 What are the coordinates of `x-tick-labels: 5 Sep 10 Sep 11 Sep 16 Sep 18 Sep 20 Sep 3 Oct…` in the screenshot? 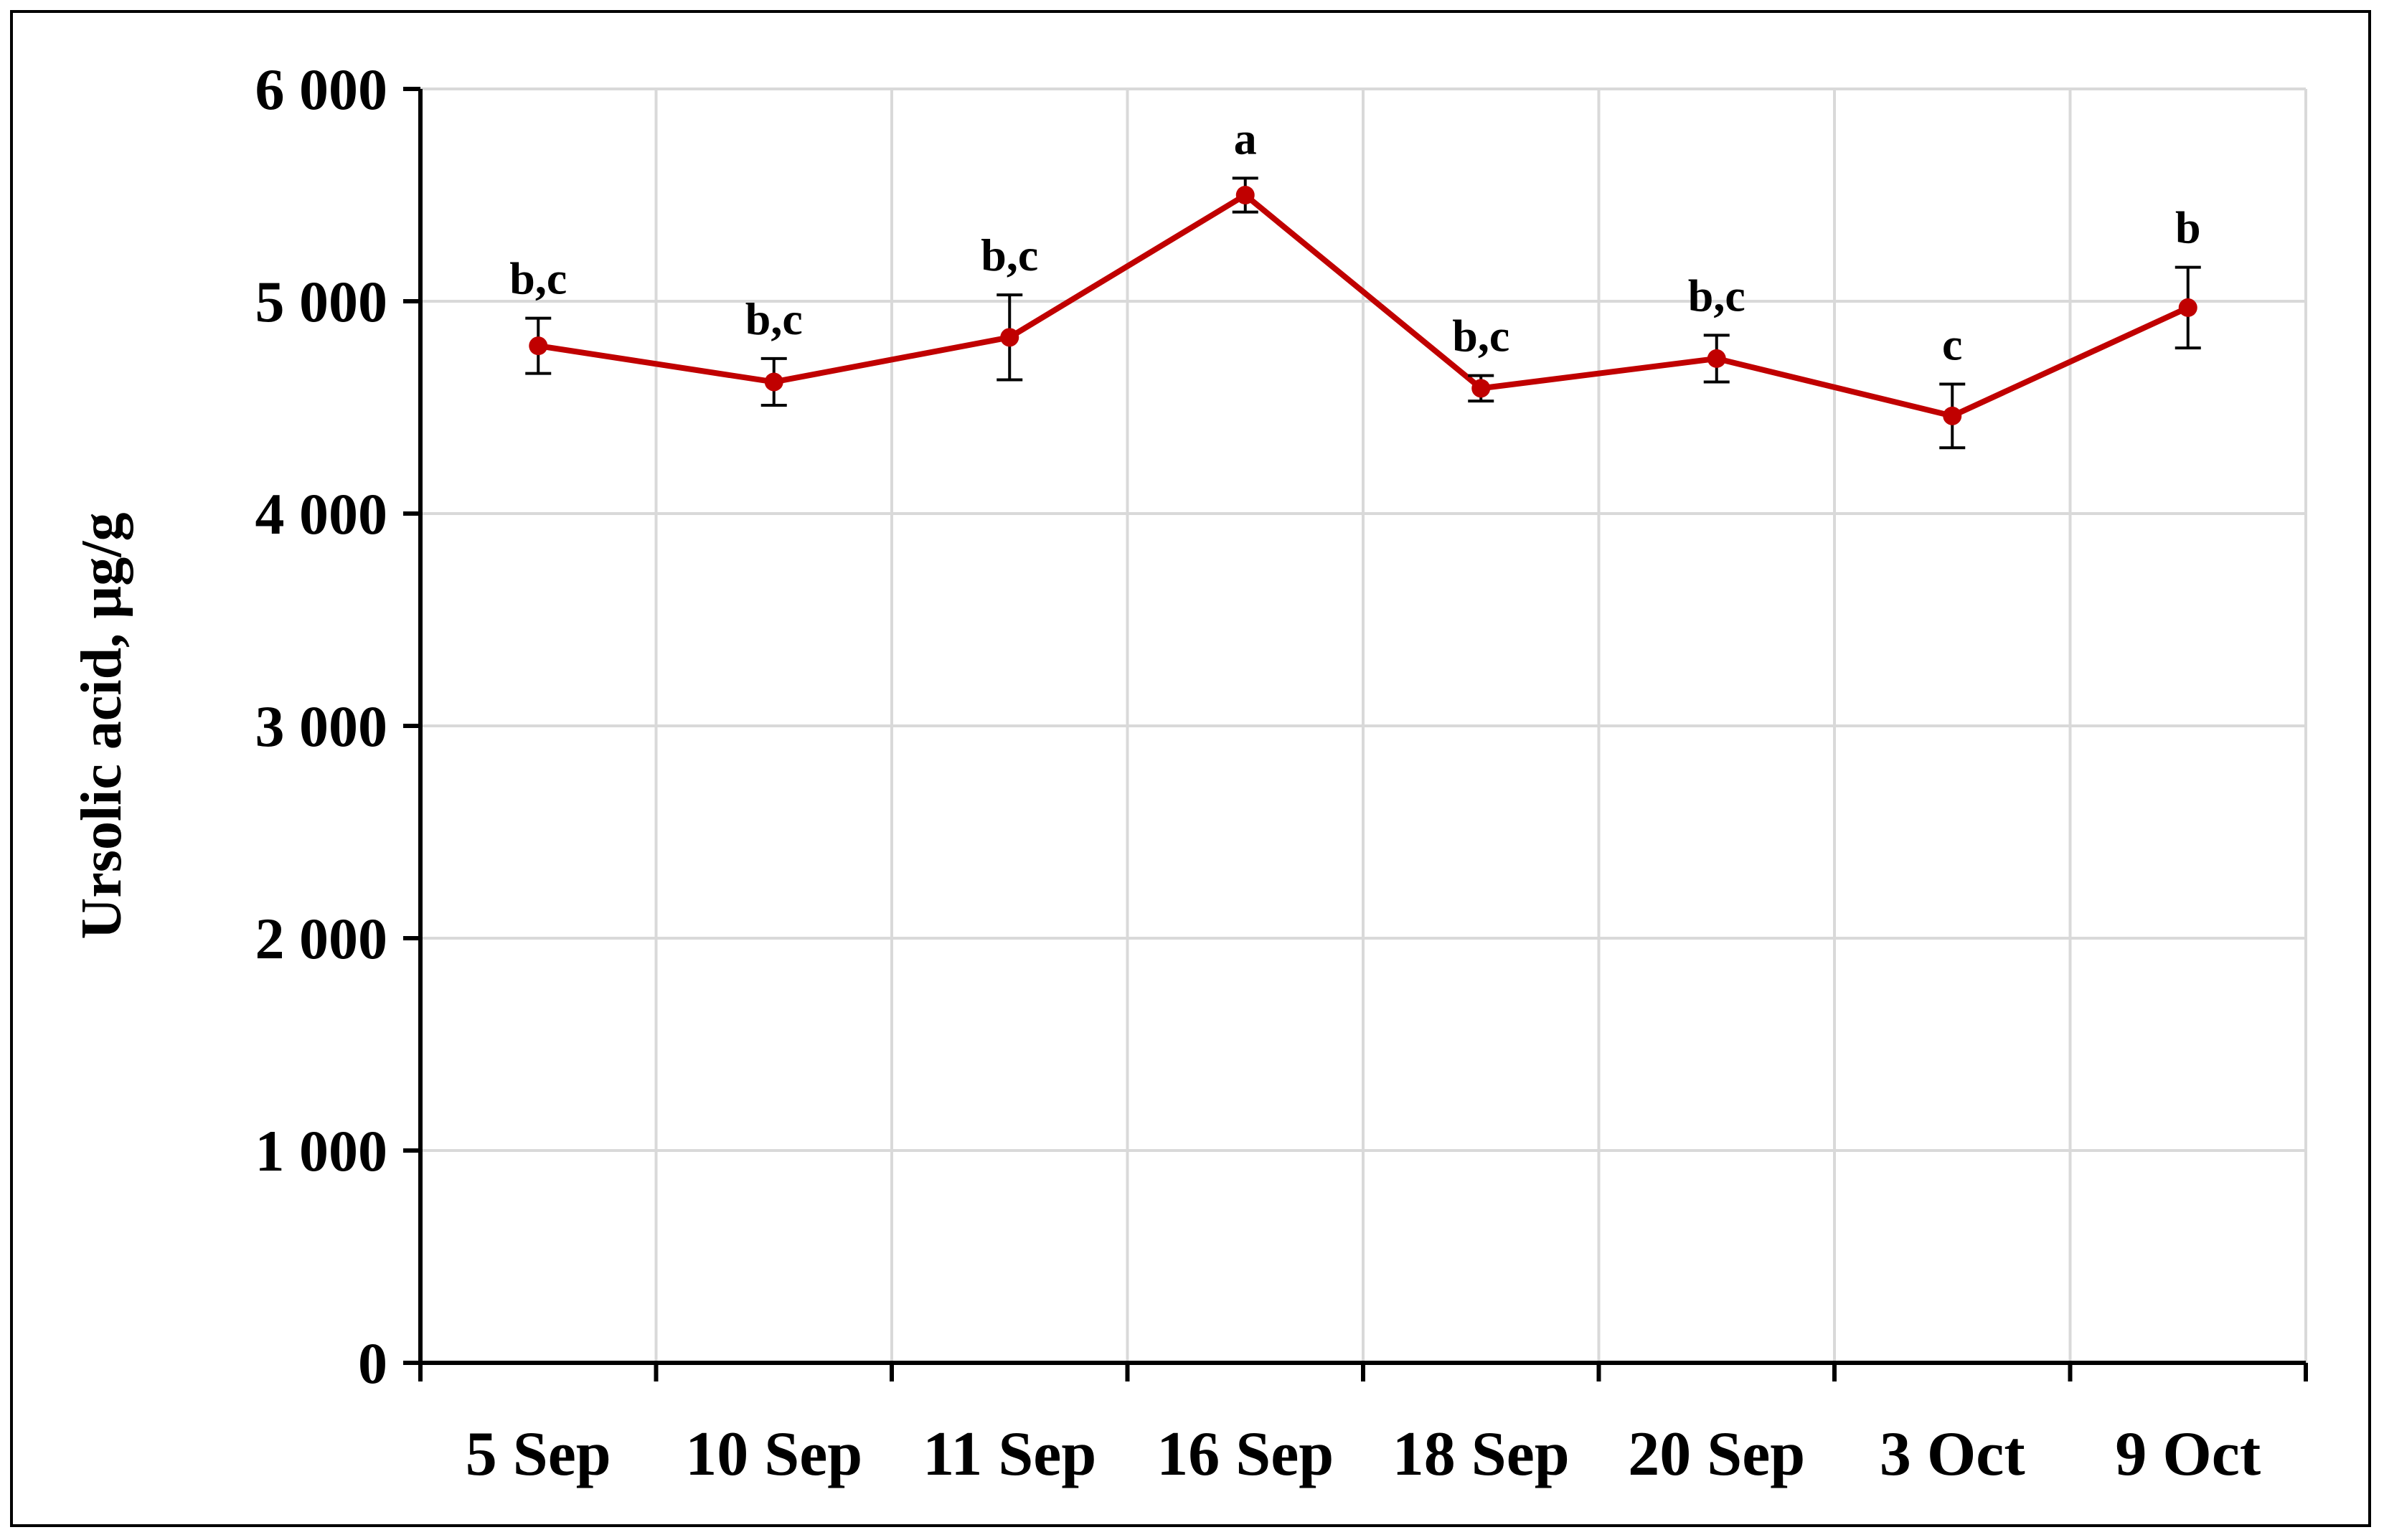 It's located at (1363, 1426).